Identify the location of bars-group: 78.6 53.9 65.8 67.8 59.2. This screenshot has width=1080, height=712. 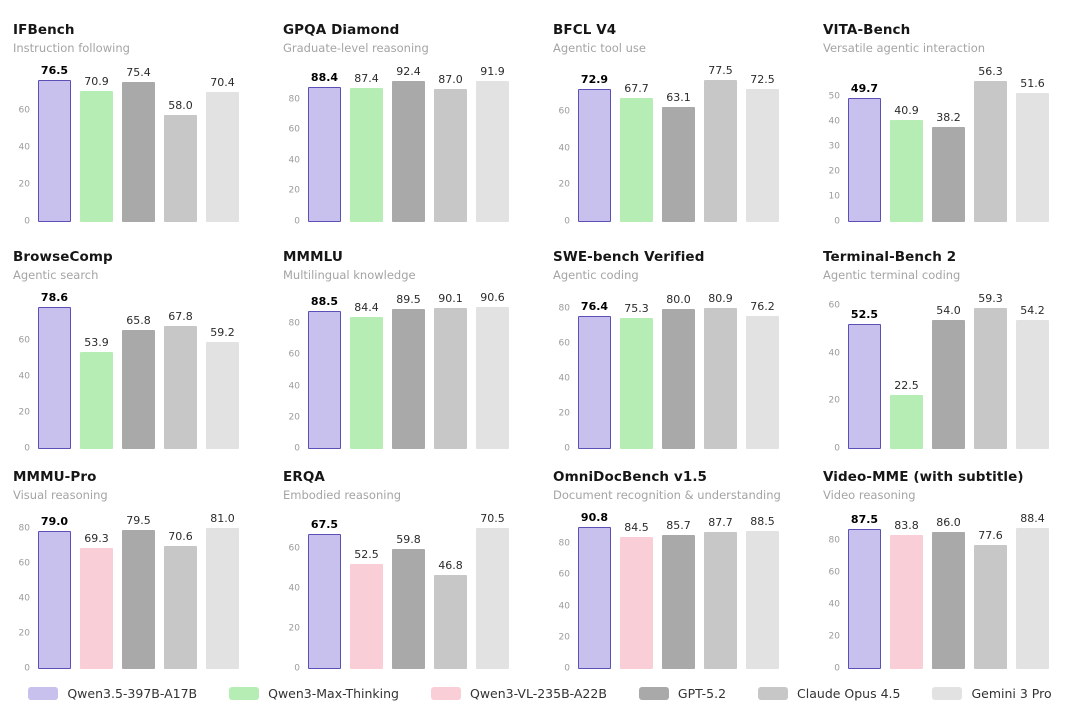
(138, 370).